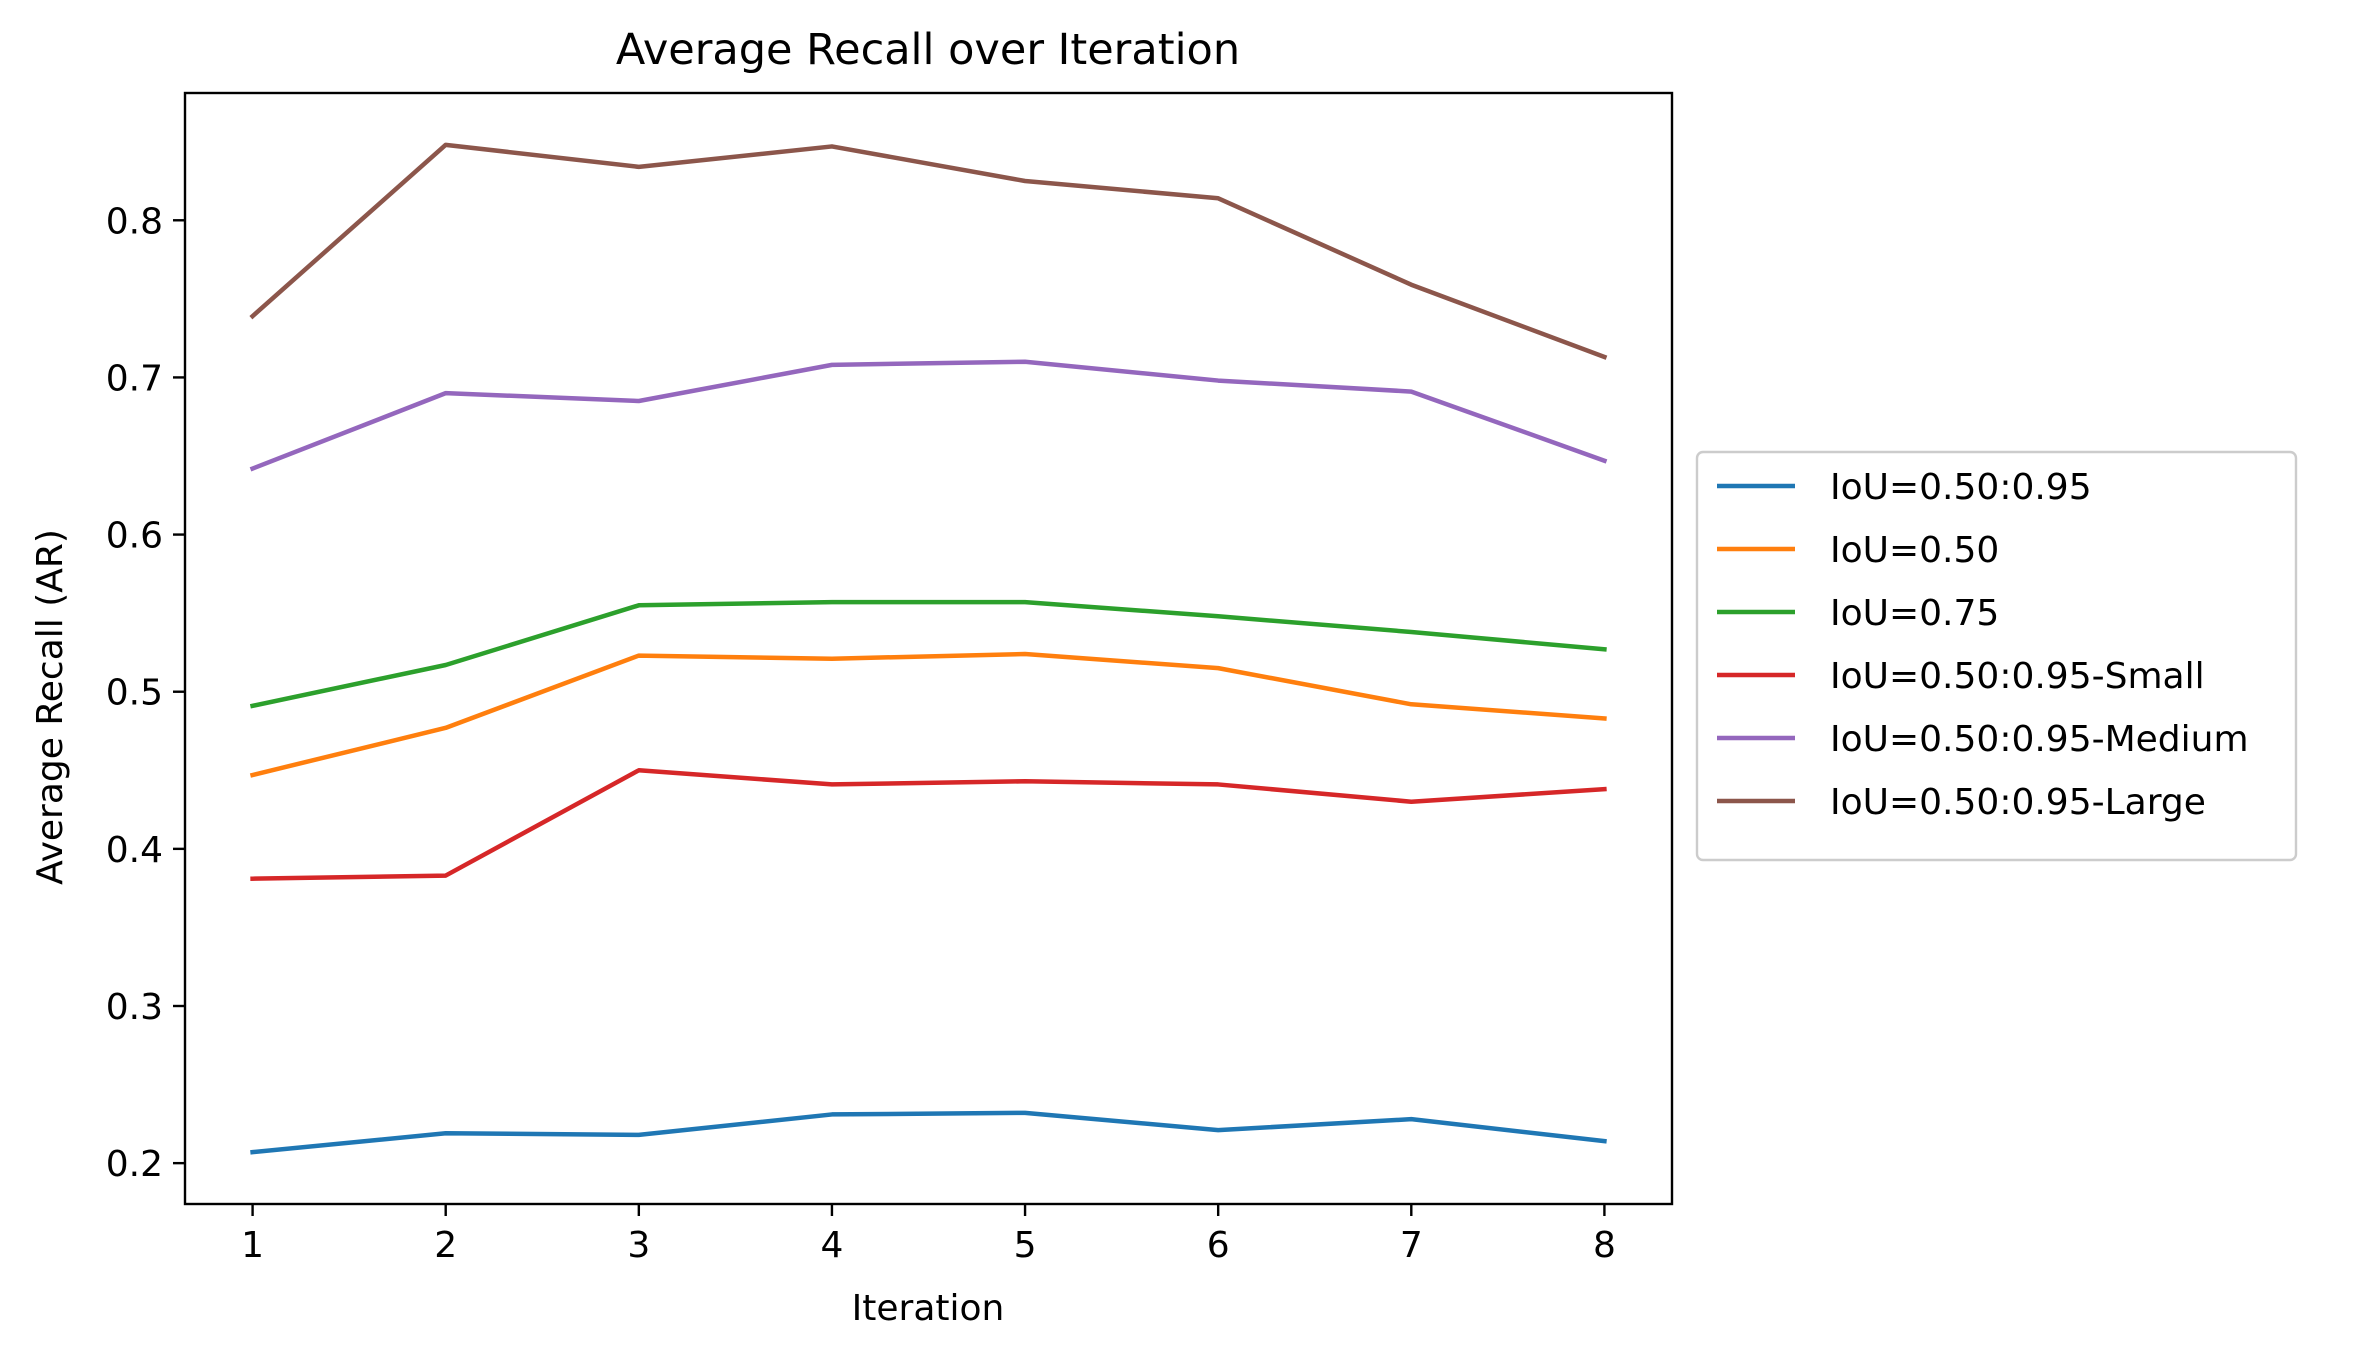 This screenshot has height=1365, width=2356. What do you see at coordinates (1411, 1245) in the screenshot?
I see `x-tick-label: 7` at bounding box center [1411, 1245].